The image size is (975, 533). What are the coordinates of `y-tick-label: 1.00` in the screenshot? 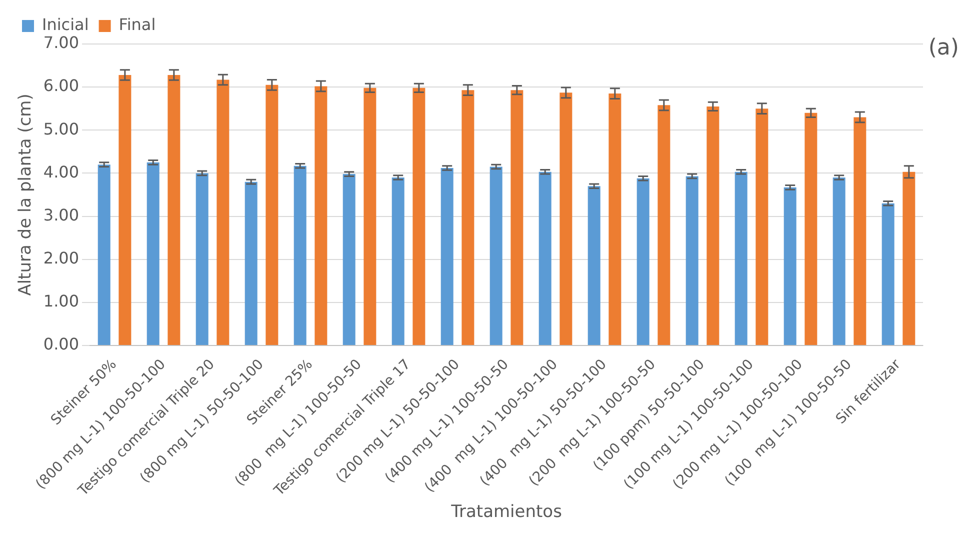 It's located at (61, 301).